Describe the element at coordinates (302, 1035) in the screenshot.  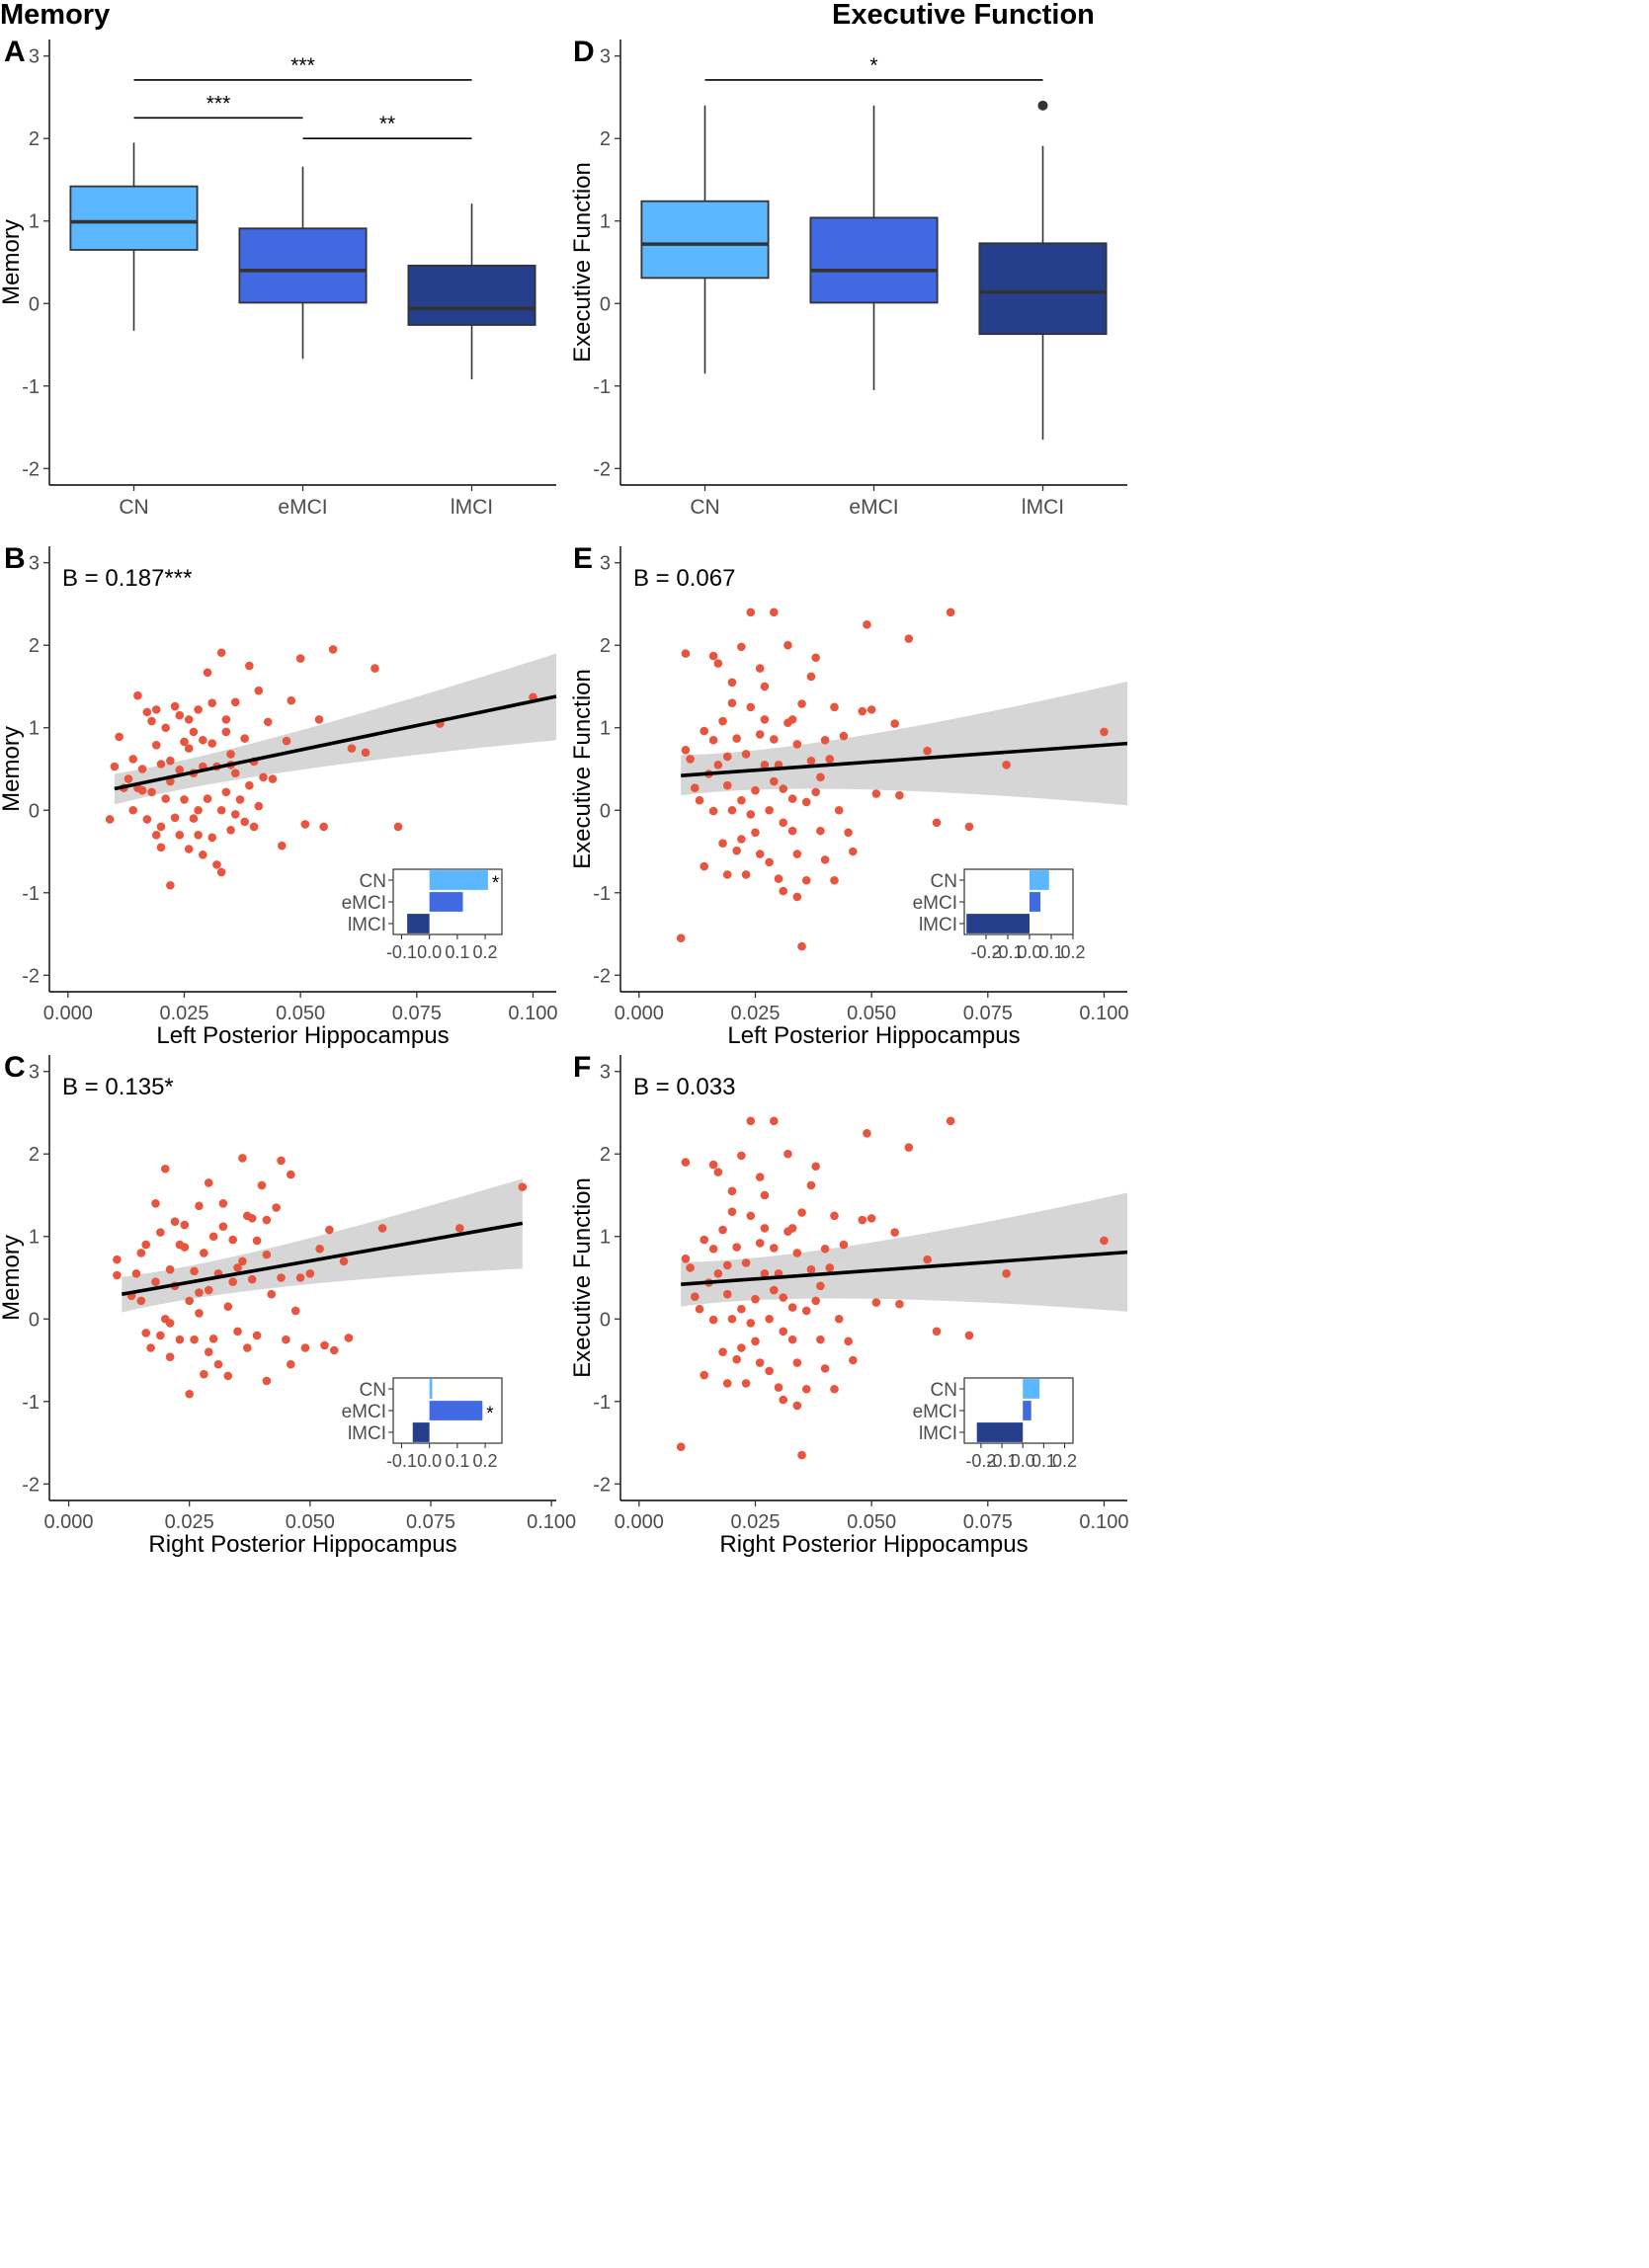
I see `x-axis-label: Left Posterior Hippocampus` at that location.